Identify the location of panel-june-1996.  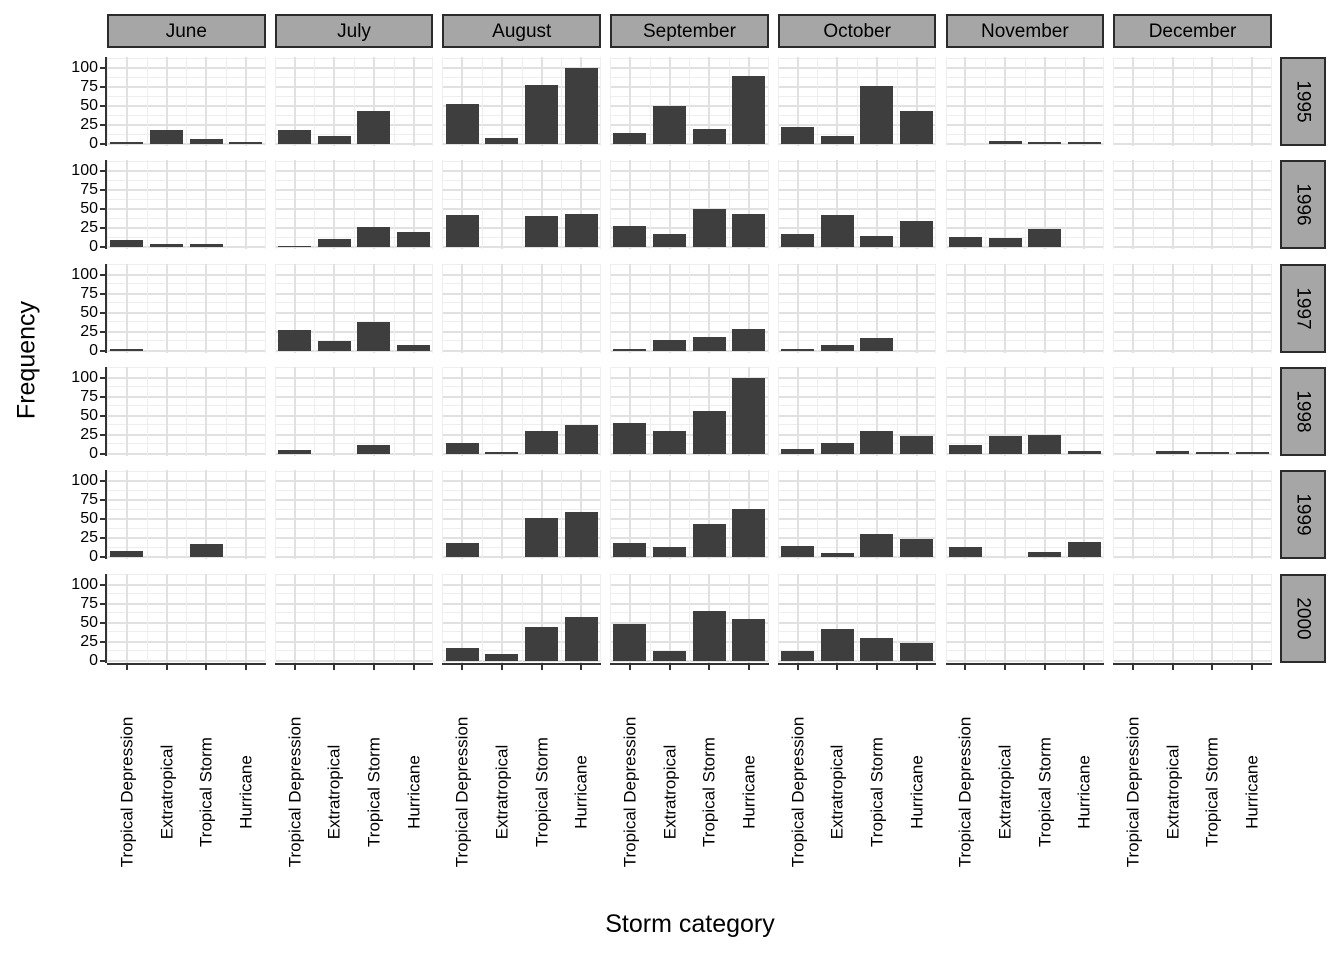
(186, 205).